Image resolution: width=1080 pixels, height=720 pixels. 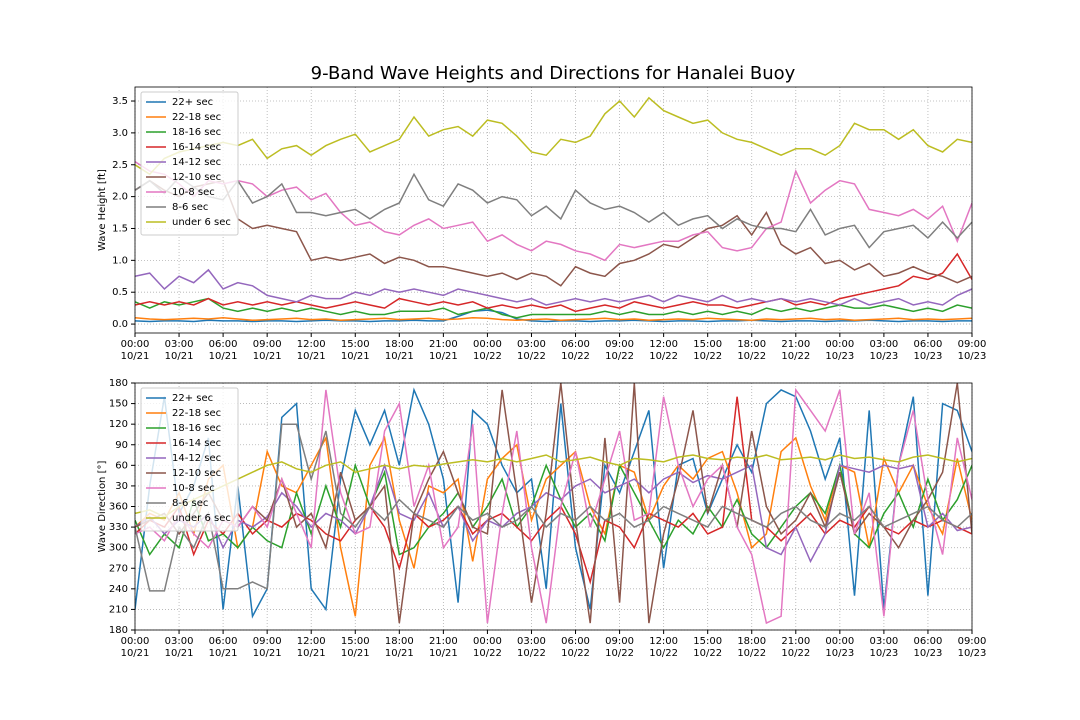 I want to click on y-tick-label: 120, so click(x=118, y=424).